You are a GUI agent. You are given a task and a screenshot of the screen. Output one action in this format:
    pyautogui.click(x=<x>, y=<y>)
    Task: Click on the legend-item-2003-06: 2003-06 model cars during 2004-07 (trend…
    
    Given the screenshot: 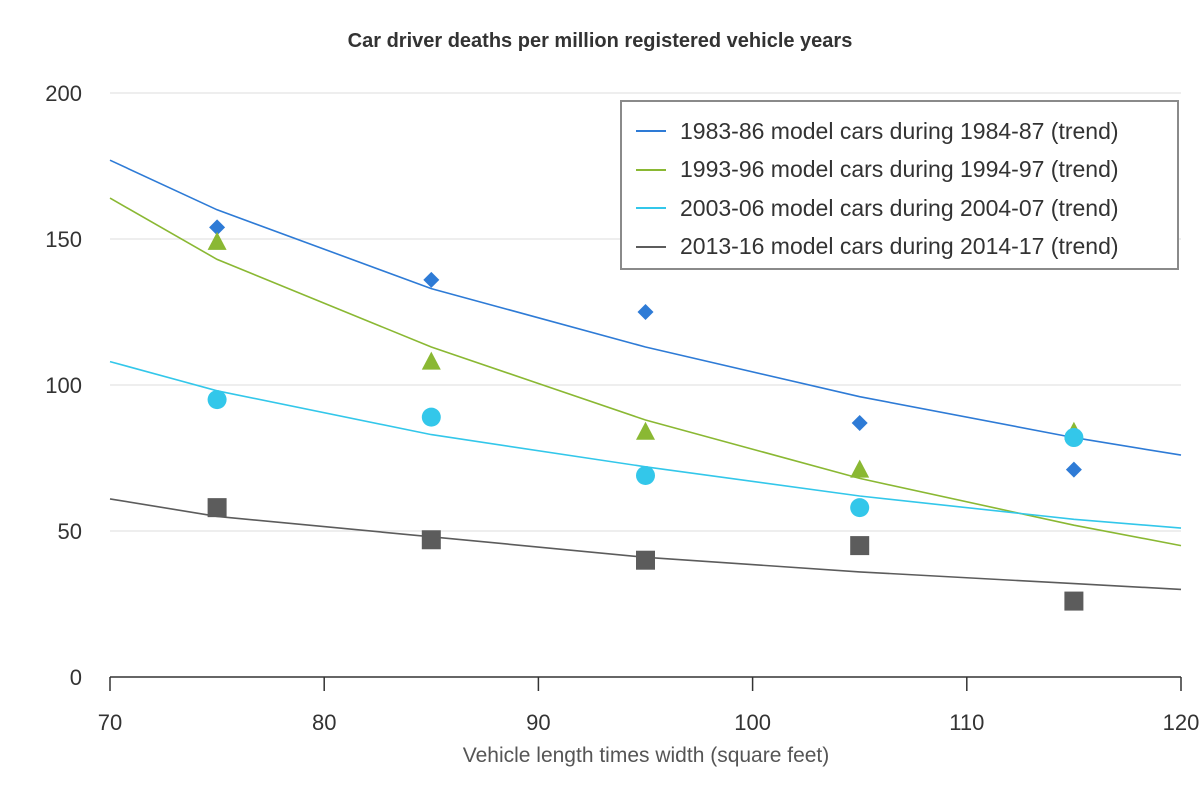 What is the action you would take?
    pyautogui.click(x=906, y=208)
    